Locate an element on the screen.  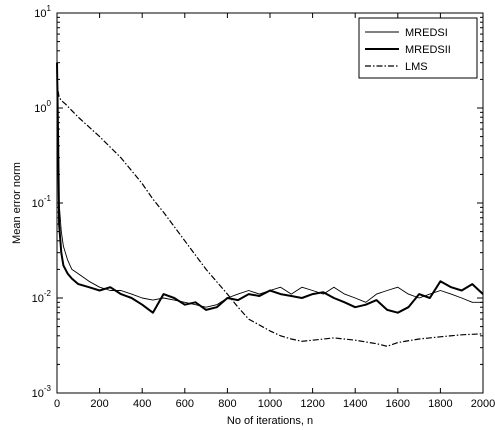
x-tick-label: 200 is located at coordinates (99, 404).